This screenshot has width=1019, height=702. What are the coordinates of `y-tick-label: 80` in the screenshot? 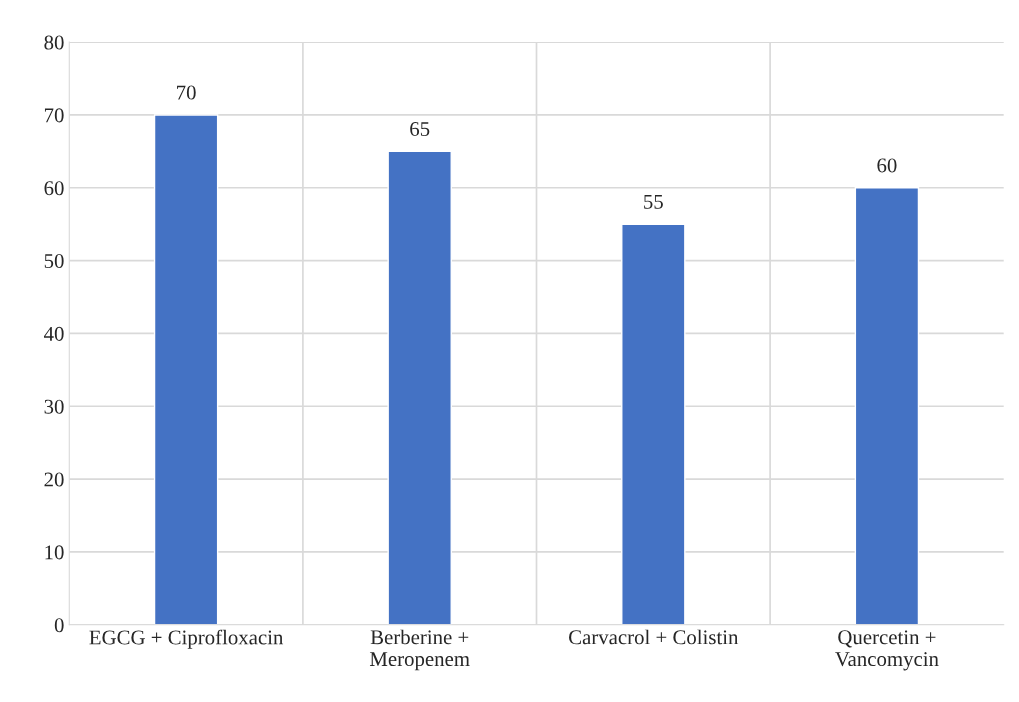 It's located at (54, 42).